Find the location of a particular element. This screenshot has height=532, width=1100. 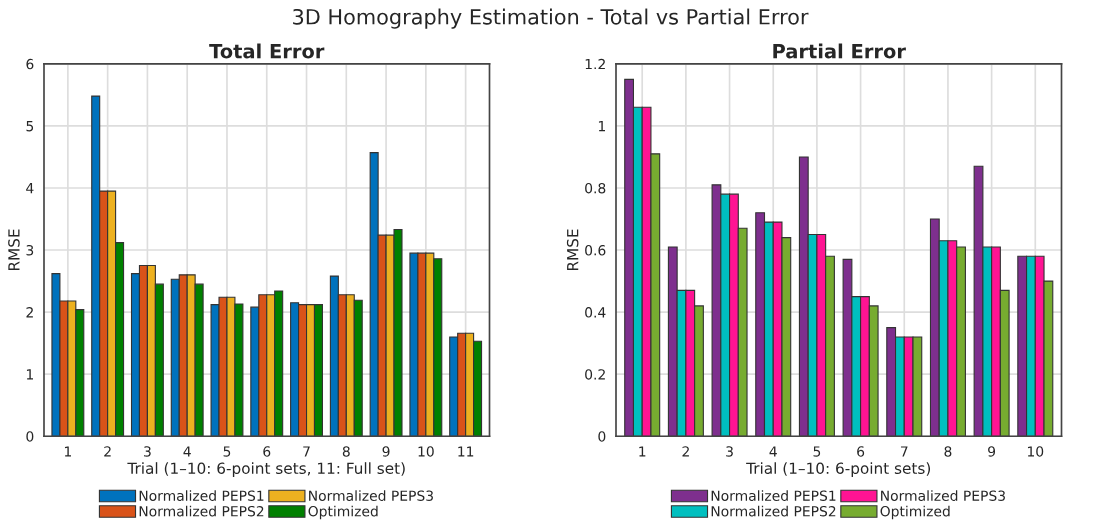

chart-title: Total Error is located at coordinates (267, 51).